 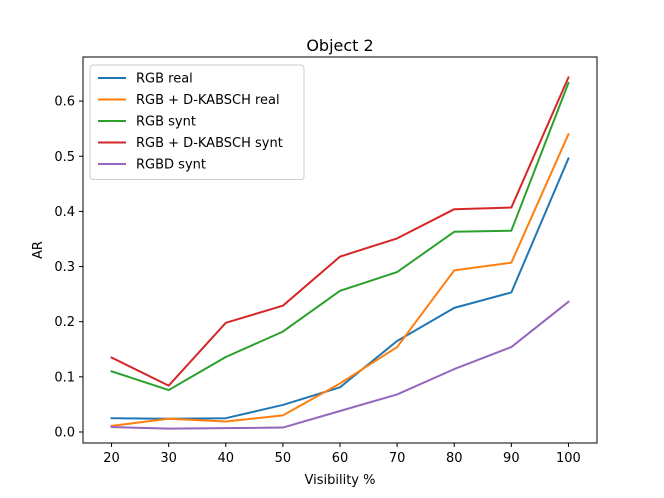 I want to click on y-tick-label: 0.1, so click(x=64, y=377).